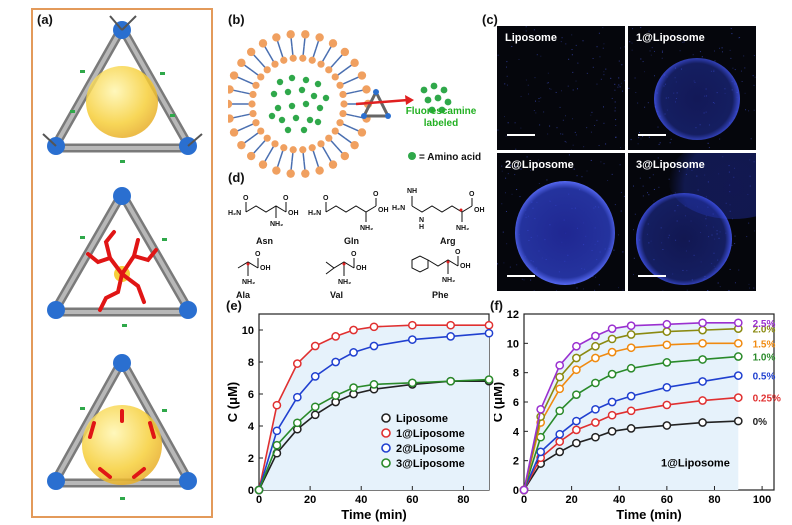 The image size is (792, 525). Describe the element at coordinates (764, 330) in the screenshot. I see `series-end-label: 2.0%` at that location.